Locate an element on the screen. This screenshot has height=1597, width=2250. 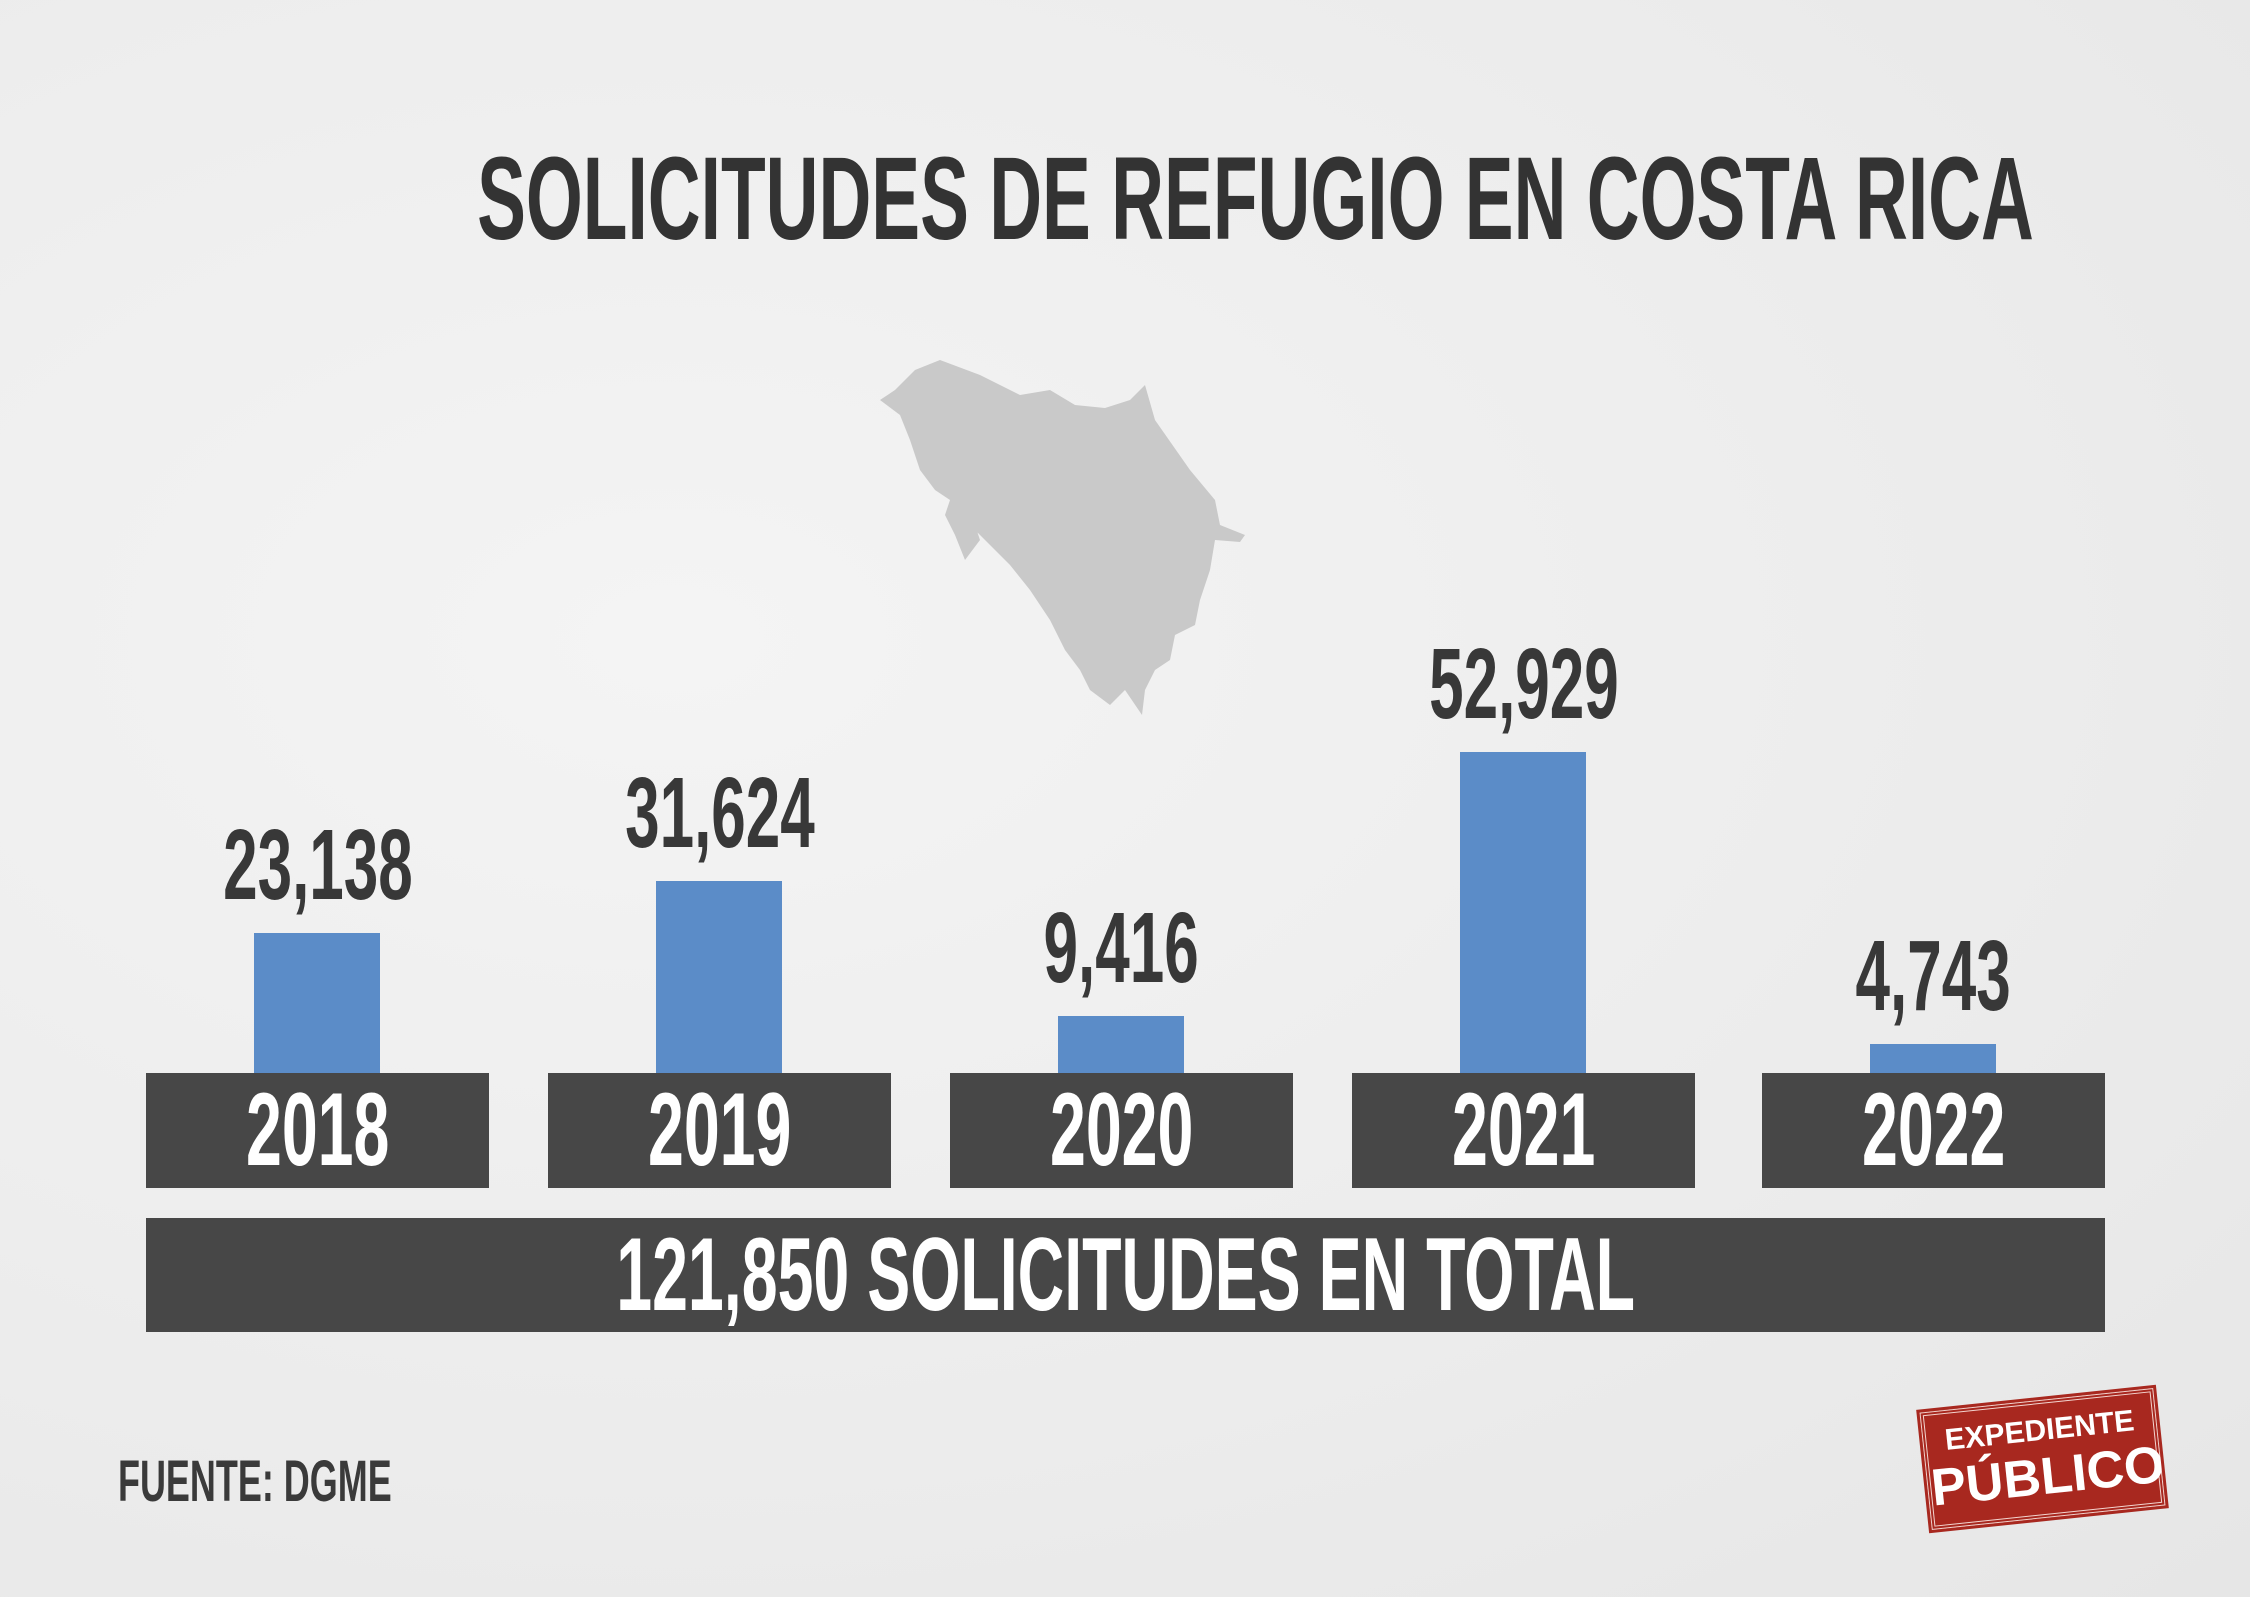
year-label-2020: 2020 is located at coordinates (1121, 1130).